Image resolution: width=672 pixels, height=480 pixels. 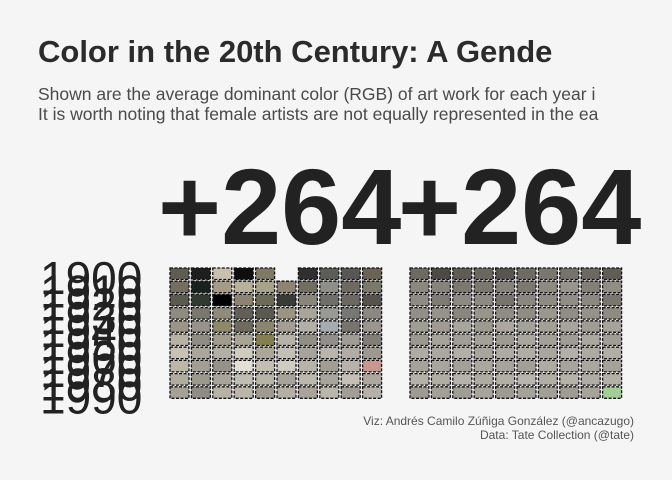 I want to click on decade-label-1960: 1960, so click(x=91, y=358).